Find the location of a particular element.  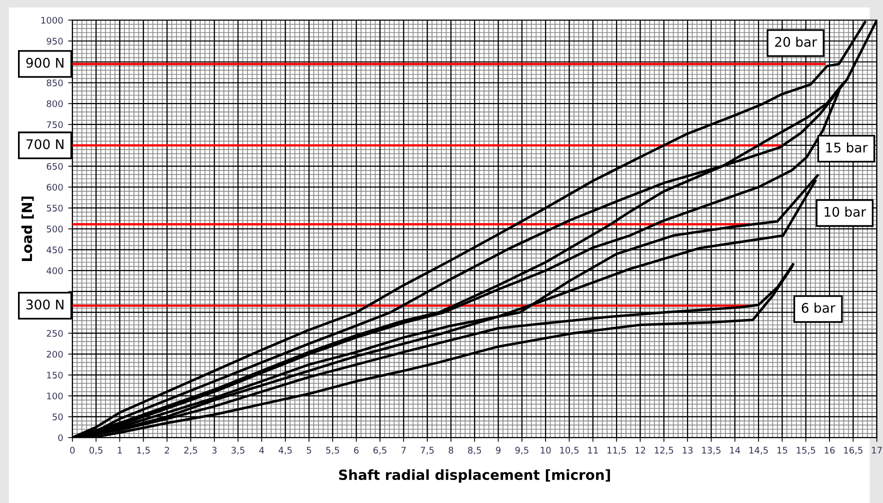

x-tick-label: 10,5 is located at coordinates (569, 450).